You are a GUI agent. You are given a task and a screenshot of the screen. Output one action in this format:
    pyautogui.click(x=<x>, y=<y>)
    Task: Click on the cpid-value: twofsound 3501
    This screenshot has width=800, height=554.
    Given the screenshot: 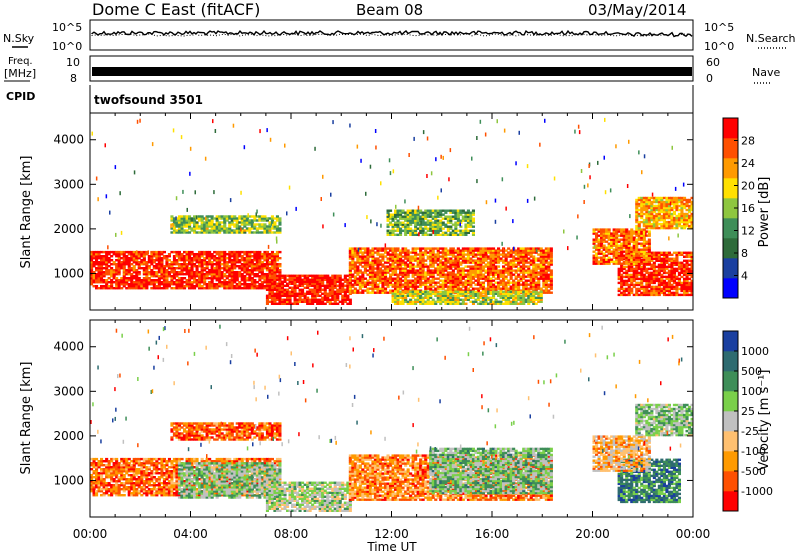 What is the action you would take?
    pyautogui.click(x=148, y=100)
    